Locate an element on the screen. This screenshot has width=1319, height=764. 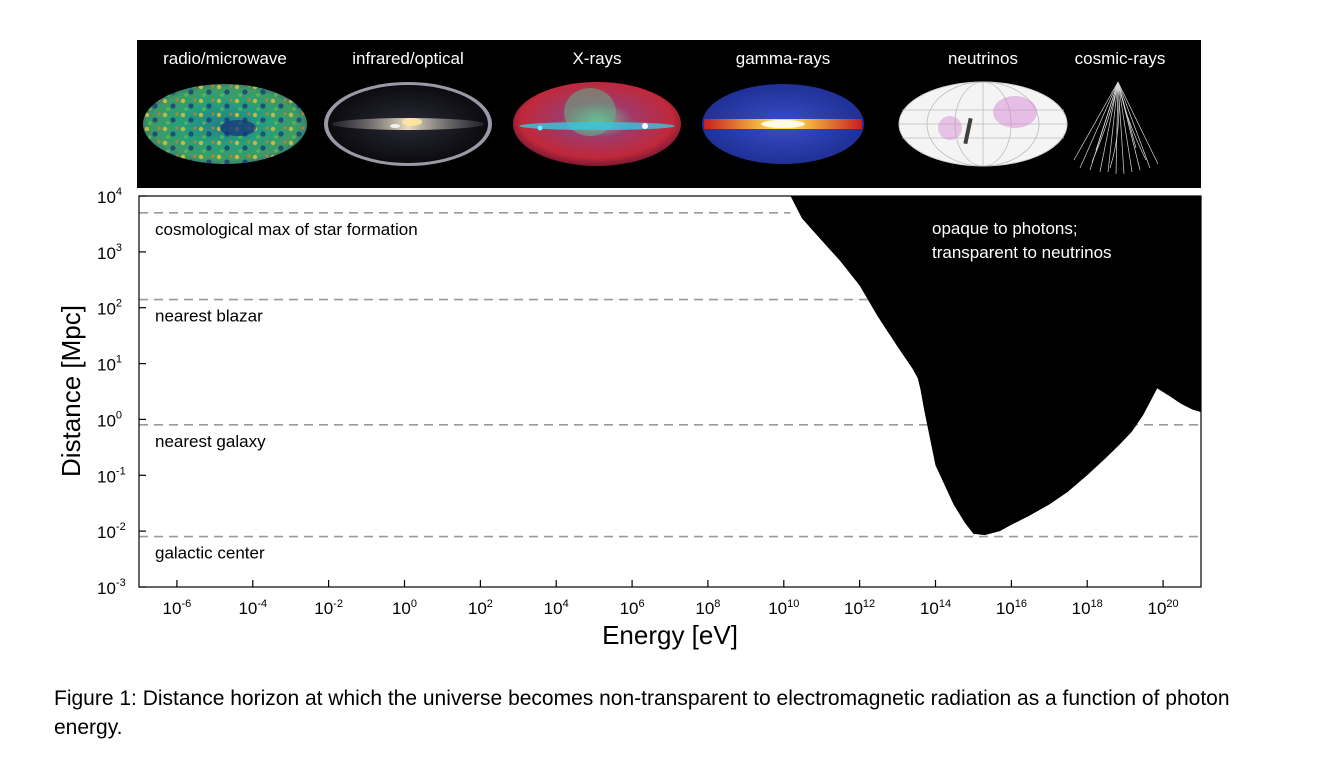
y-tick-label-0: 10⁻³ is located at coordinates (111, 587).